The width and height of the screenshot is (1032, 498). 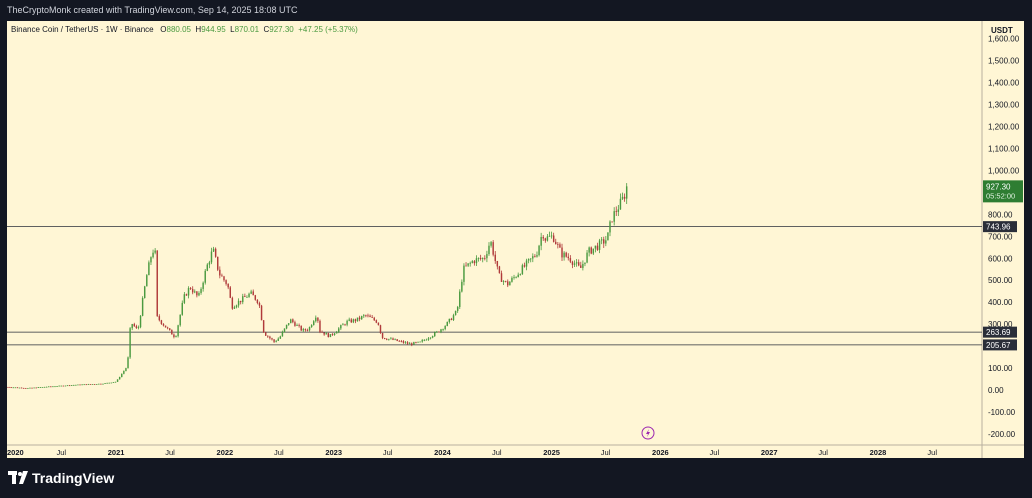 I want to click on x-tick-label: 2023, so click(x=333, y=452).